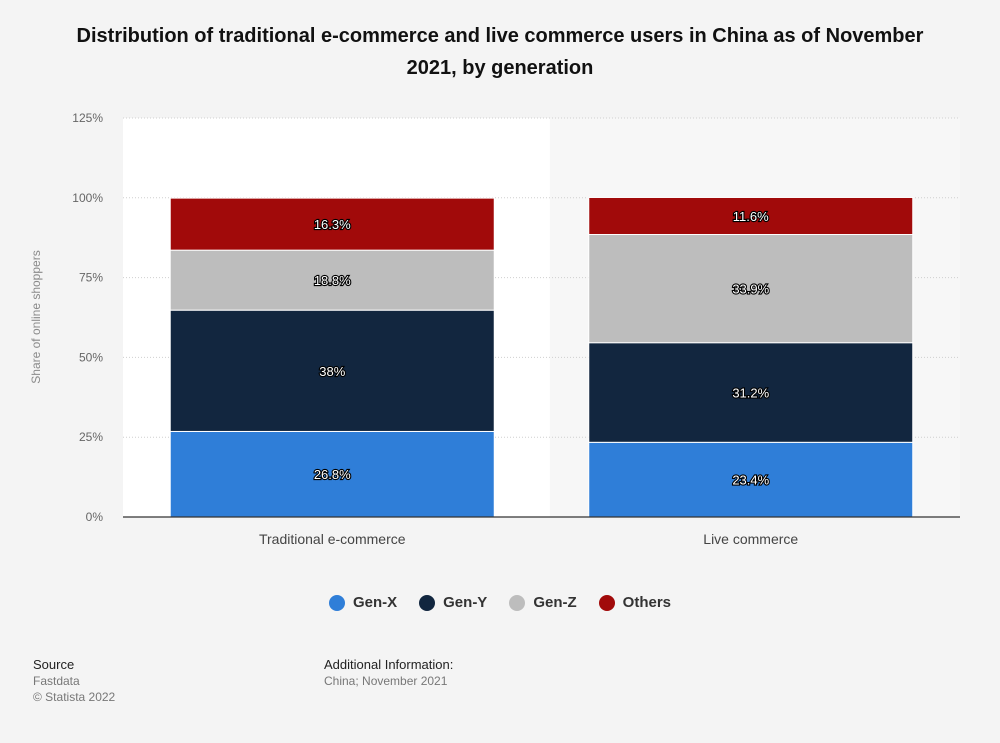 This screenshot has width=1000, height=743. I want to click on y-tick-label: 100%, so click(87, 198).